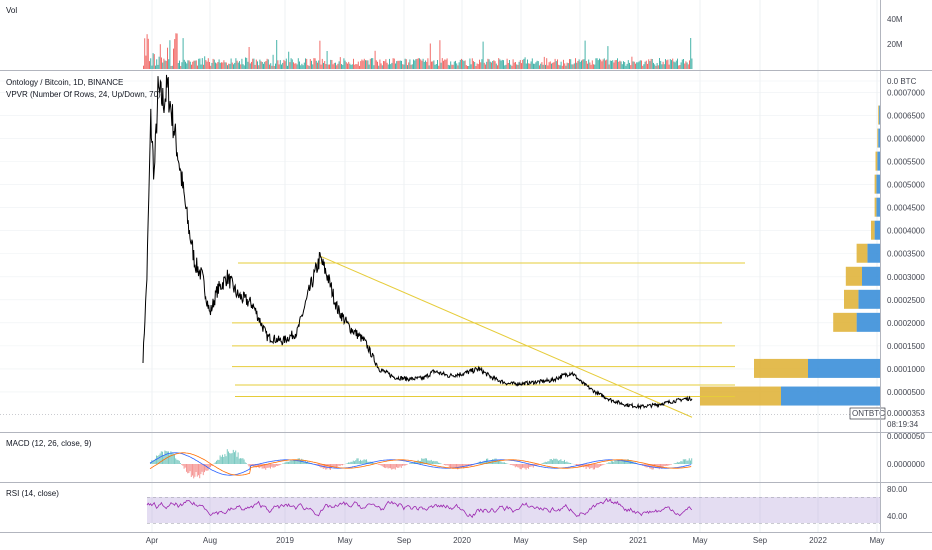 The width and height of the screenshot is (932, 550). I want to click on macd-line, so click(420, 464).